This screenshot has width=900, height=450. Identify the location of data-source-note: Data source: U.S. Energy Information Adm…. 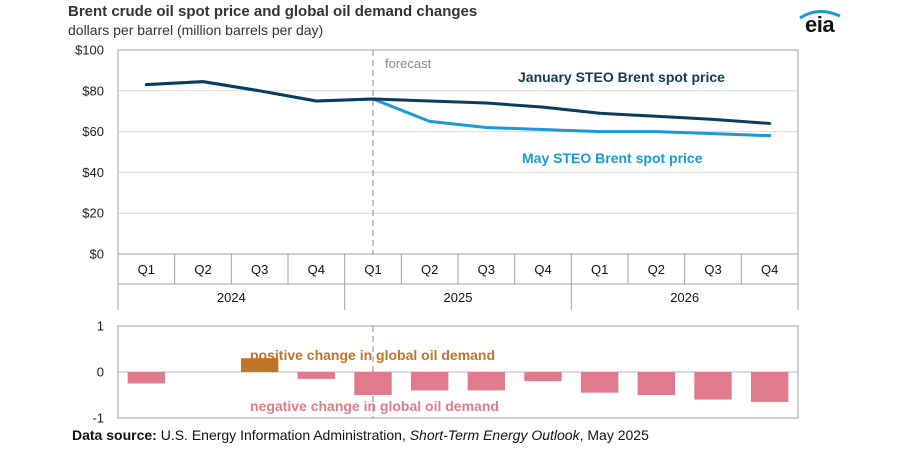
(360, 435).